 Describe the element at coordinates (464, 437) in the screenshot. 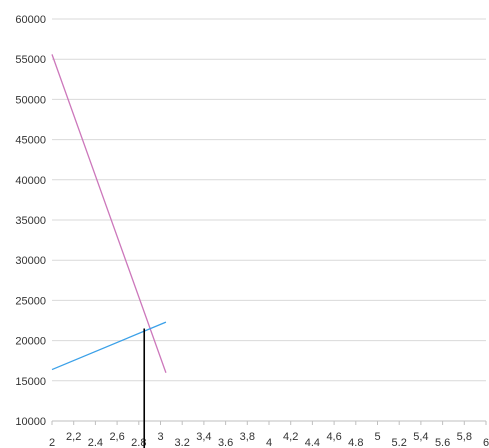

I see `x-tick-label: 5,8` at that location.